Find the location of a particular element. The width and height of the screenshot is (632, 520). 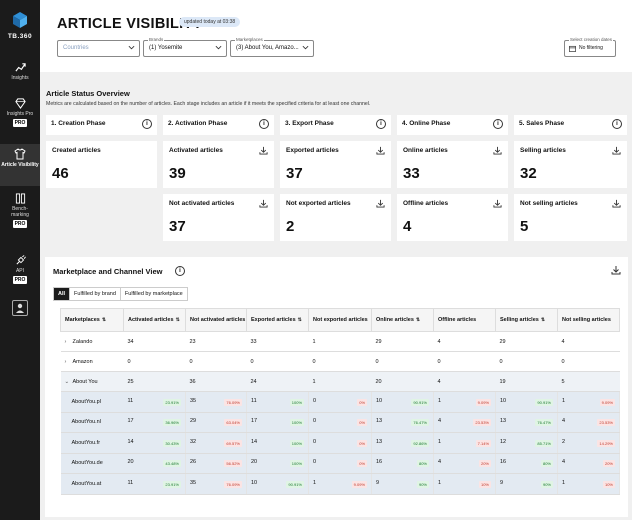

table-cell: 4 is located at coordinates (464, 341).